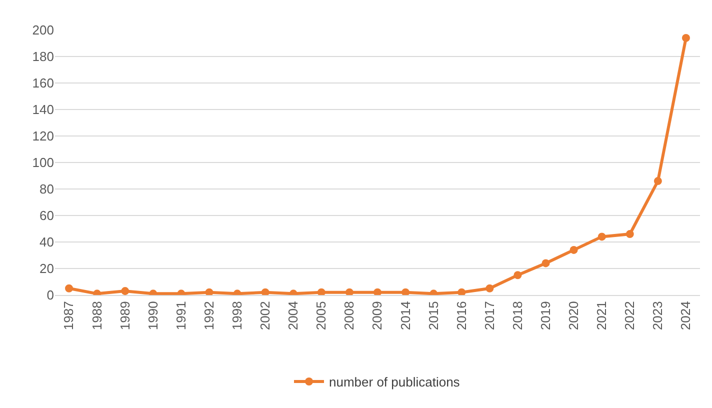 Image resolution: width=712 pixels, height=408 pixels. Describe the element at coordinates (461, 315) in the screenshot. I see `x-tick-label: 2016` at that location.